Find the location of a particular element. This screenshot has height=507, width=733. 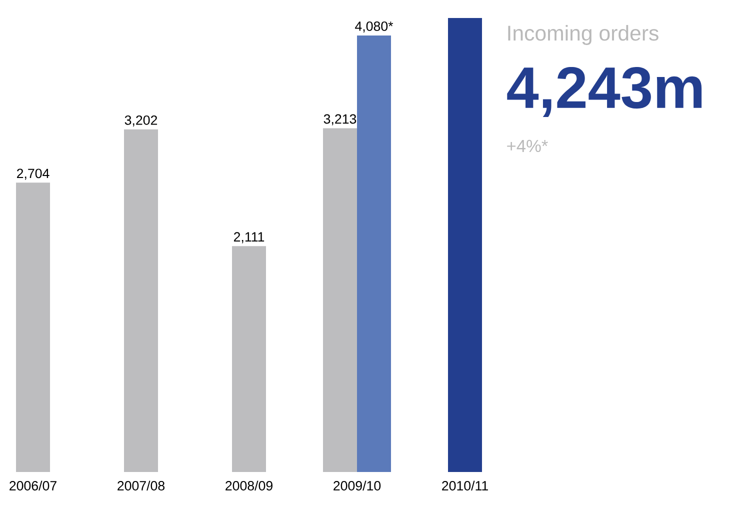

annotation: 4,243m is located at coordinates (604, 92).